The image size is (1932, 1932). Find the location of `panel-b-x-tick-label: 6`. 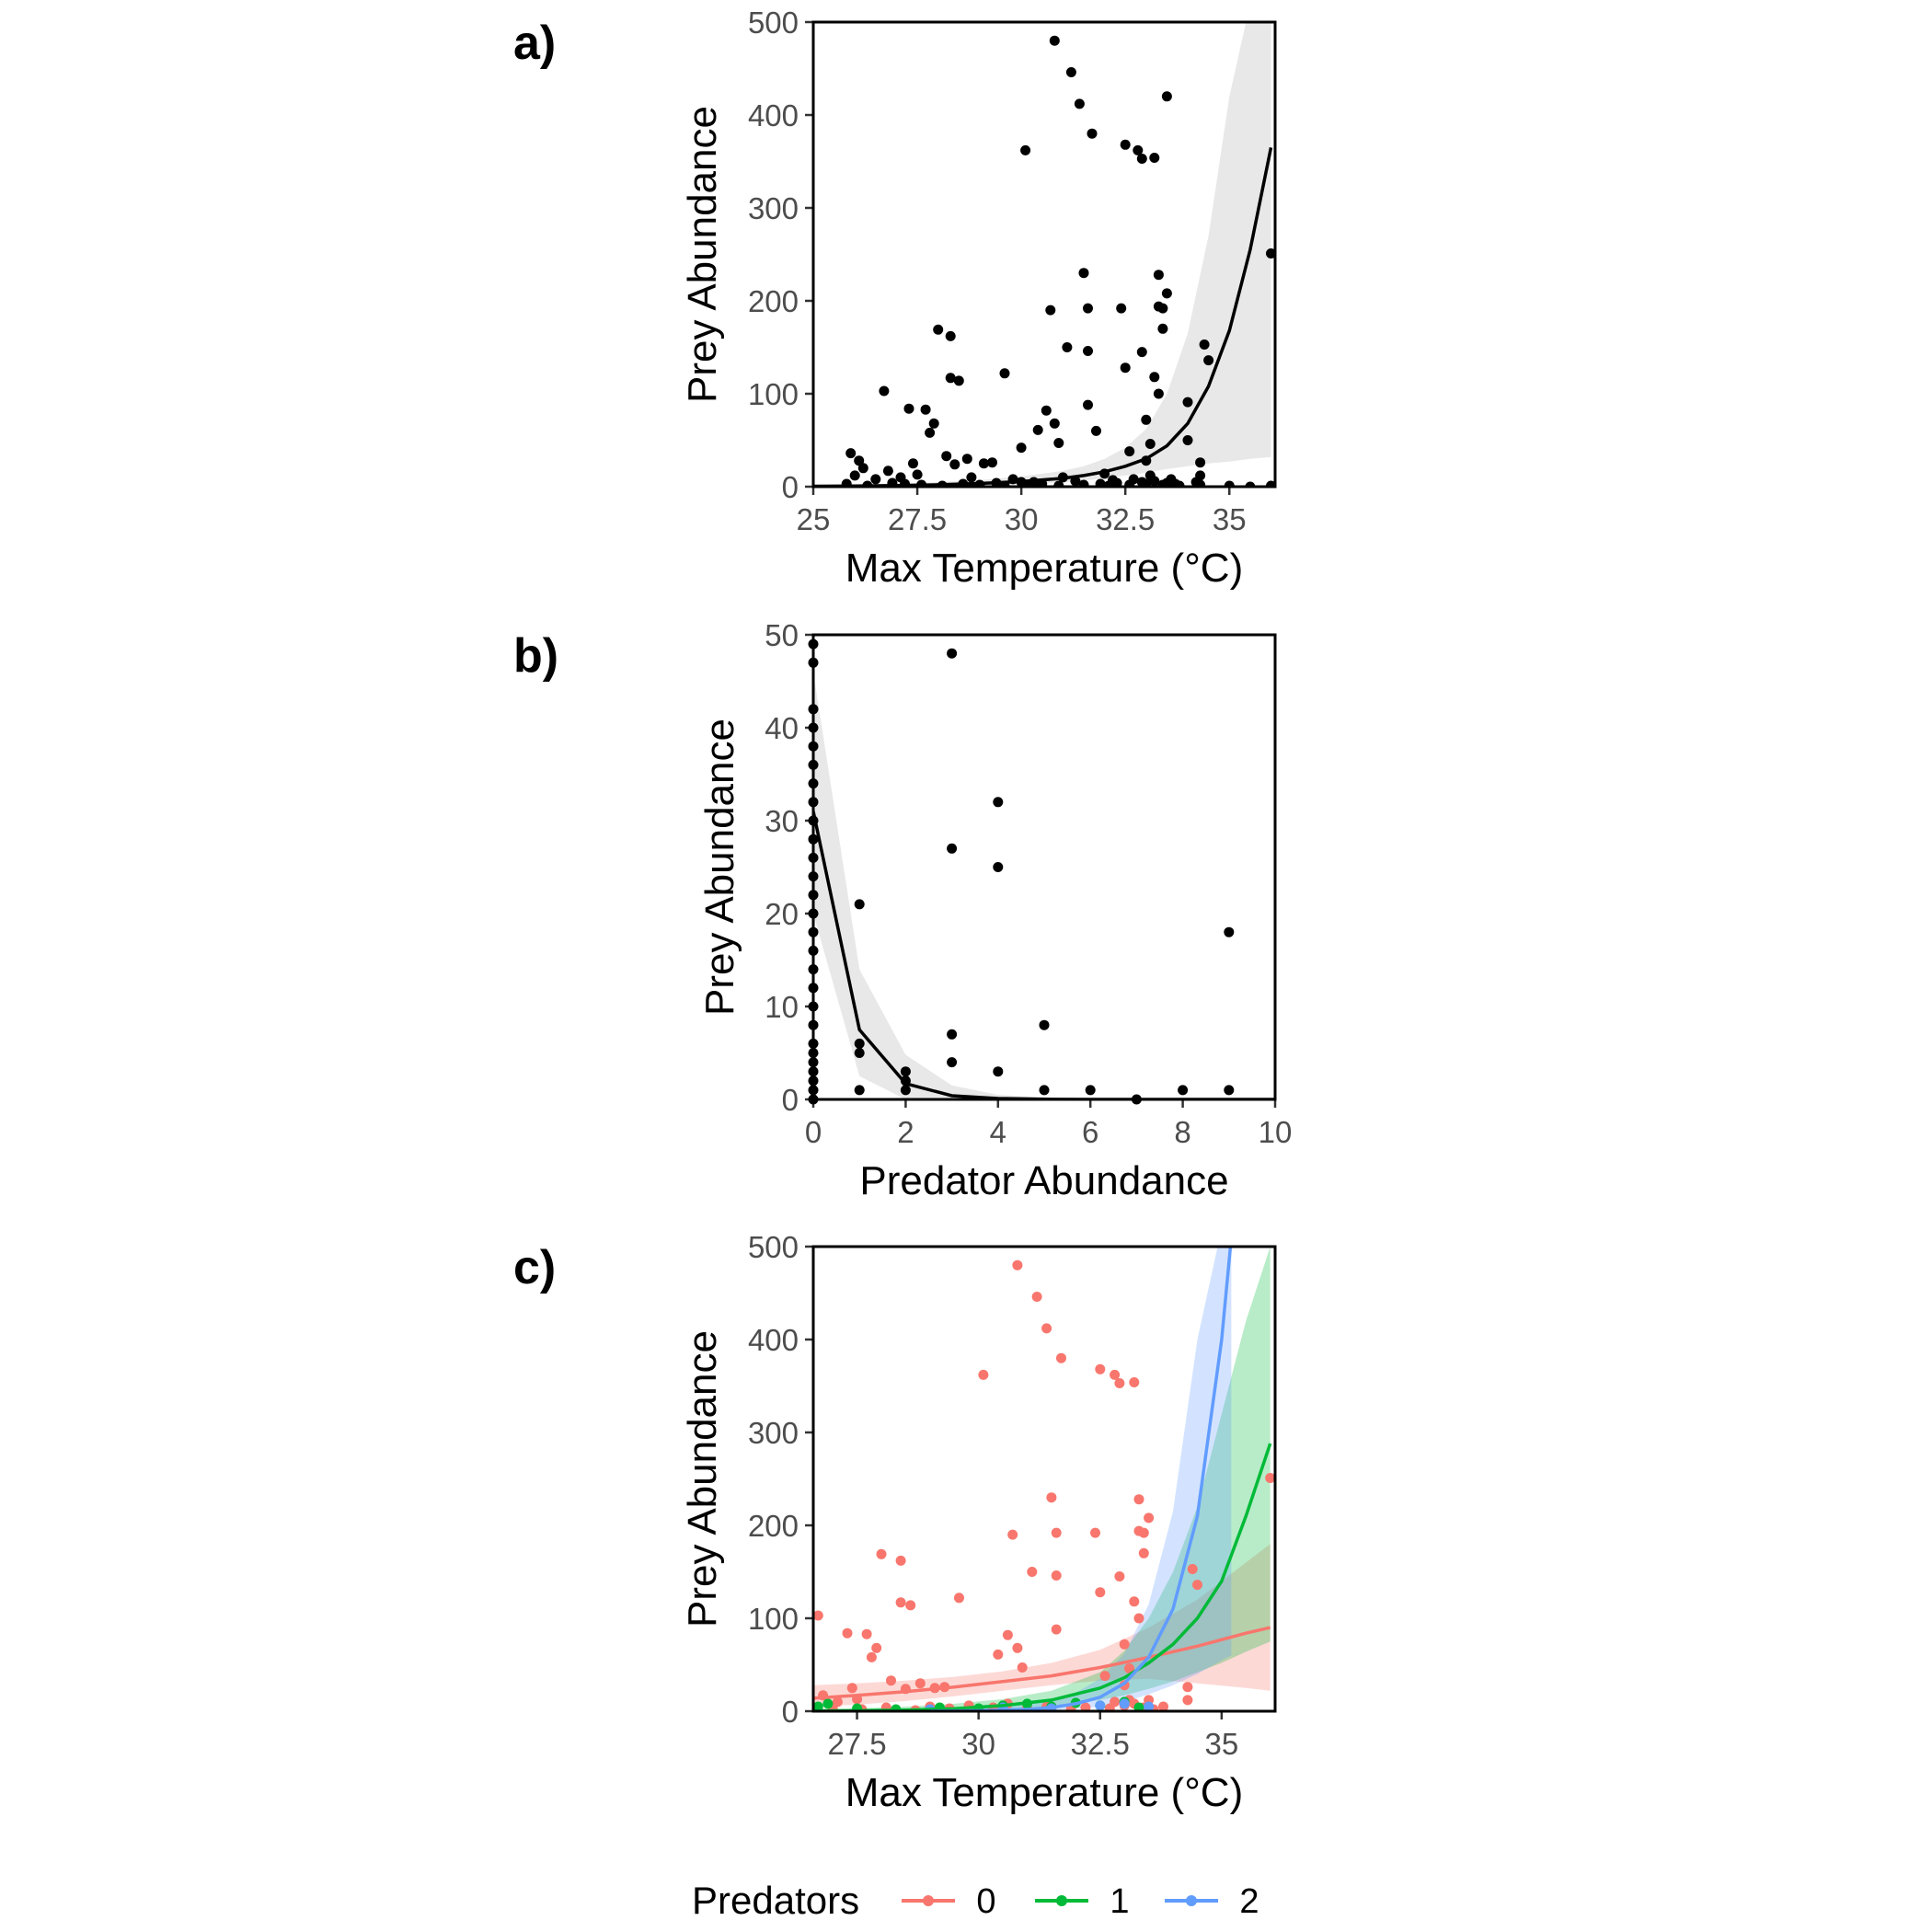

panel-b-x-tick-label: 6 is located at coordinates (1090, 1132).